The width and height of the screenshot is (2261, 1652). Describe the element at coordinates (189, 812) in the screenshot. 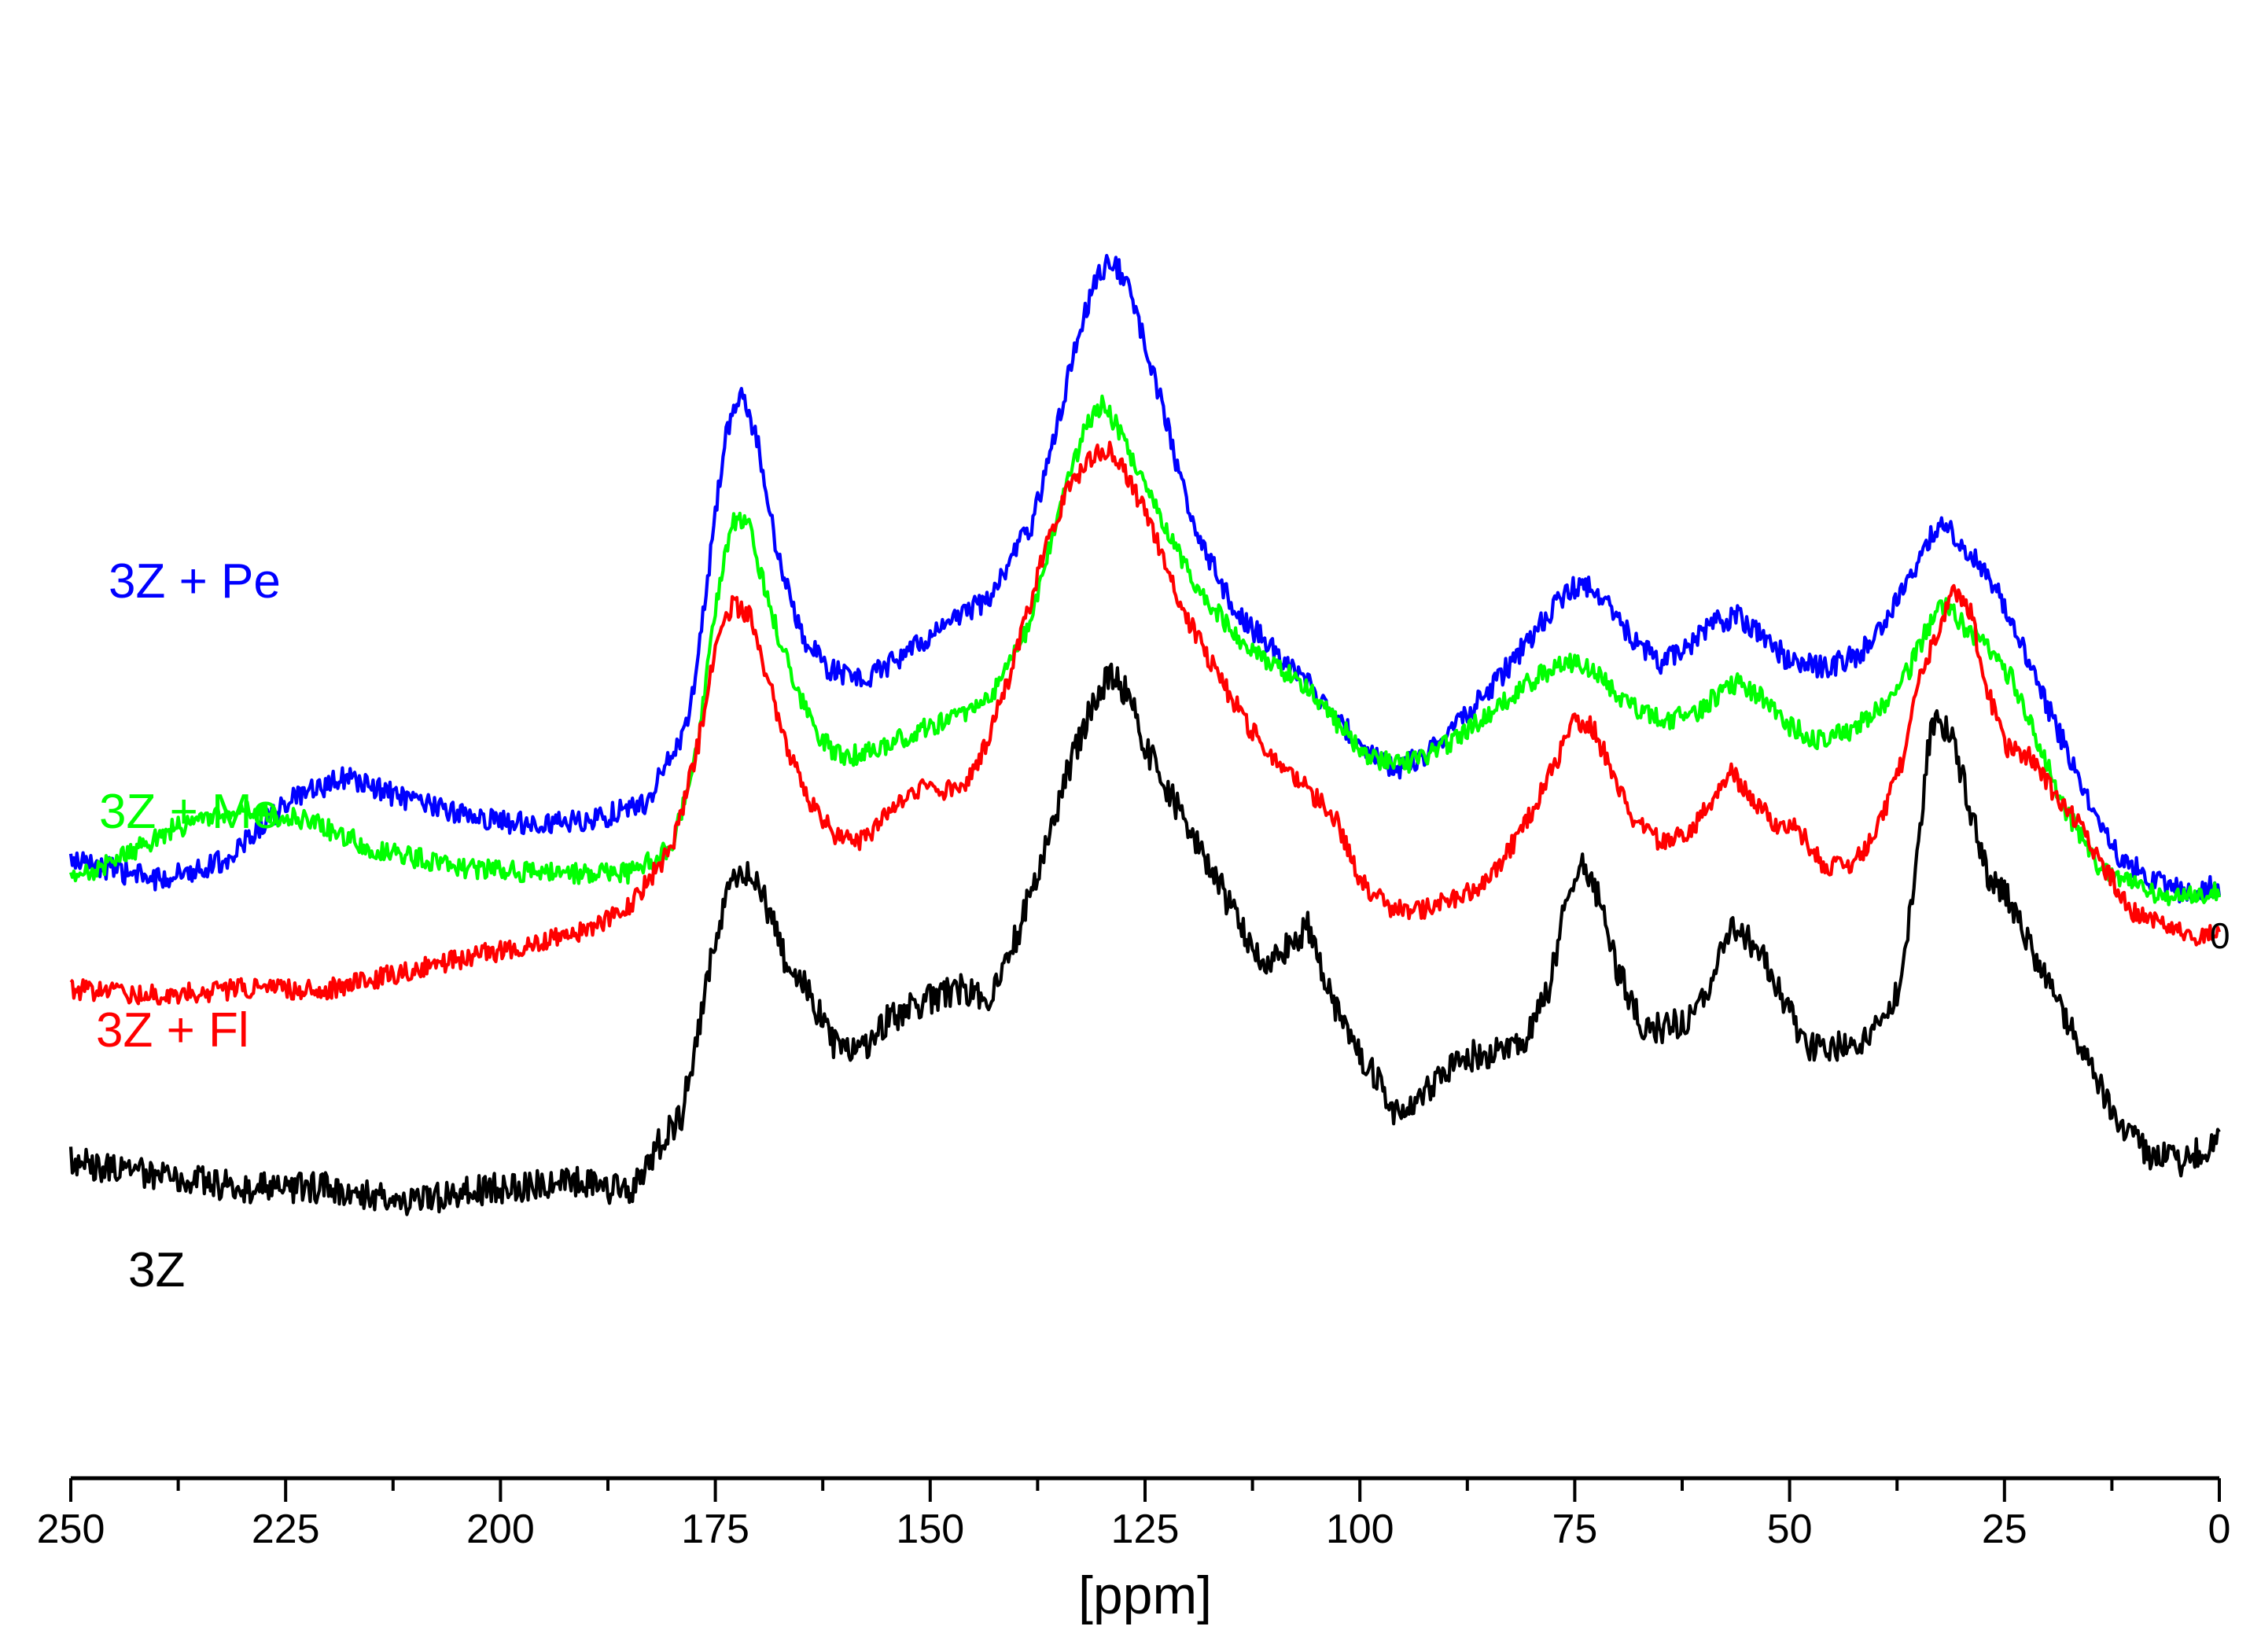

I see `series-label-me: 3Z + Me` at that location.